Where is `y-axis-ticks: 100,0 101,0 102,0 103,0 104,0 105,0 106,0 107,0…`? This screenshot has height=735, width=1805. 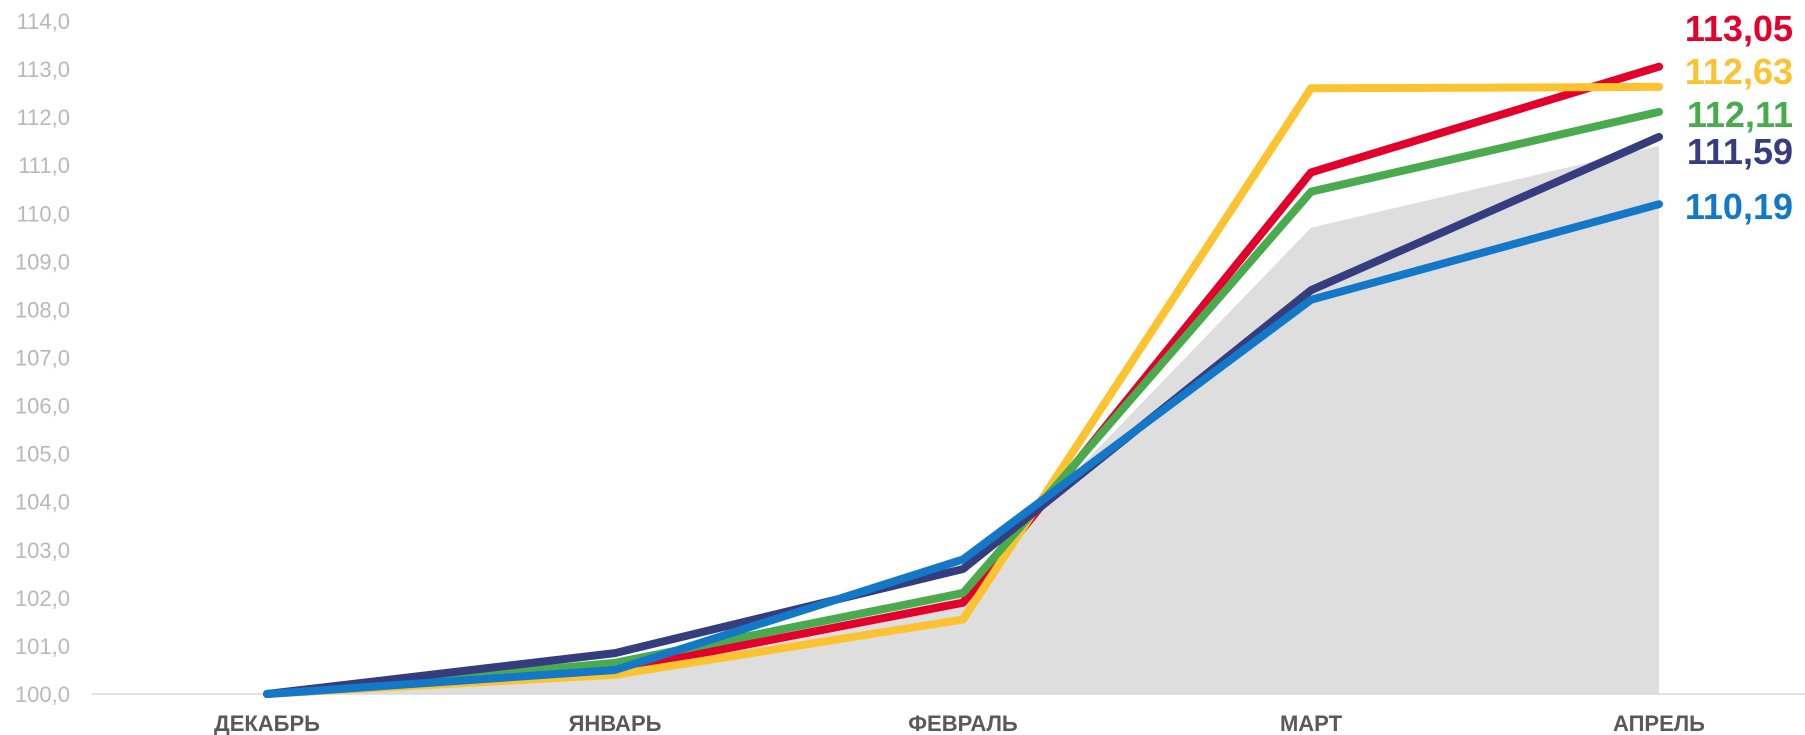 y-axis-ticks: 100,0 101,0 102,0 103,0 104,0 105,0 106,0 107,0… is located at coordinates (42, 358).